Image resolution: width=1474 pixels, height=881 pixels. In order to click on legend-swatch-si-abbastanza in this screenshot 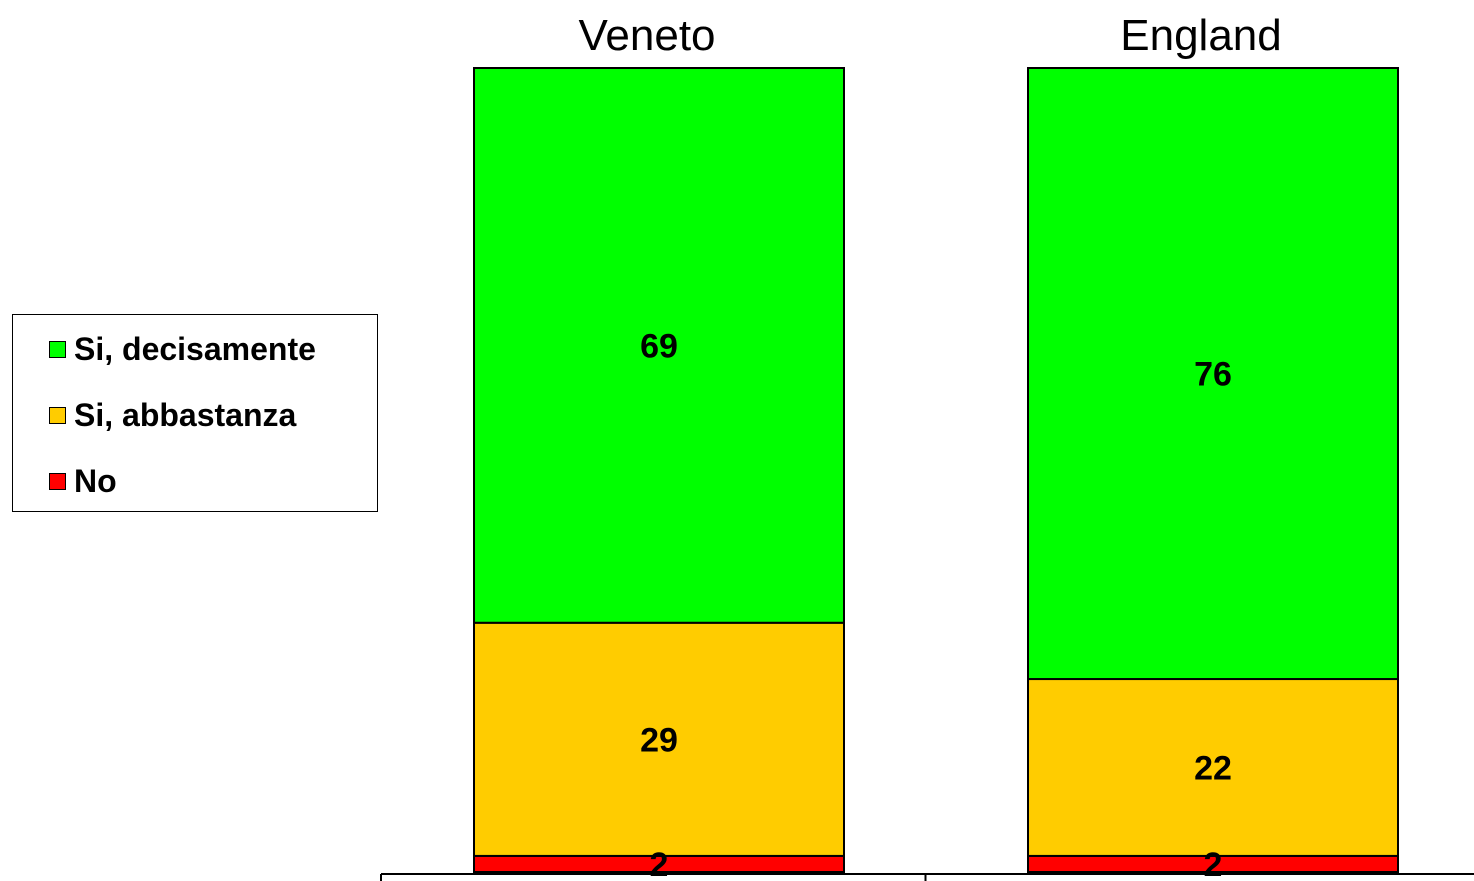, I will do `click(57, 415)`.